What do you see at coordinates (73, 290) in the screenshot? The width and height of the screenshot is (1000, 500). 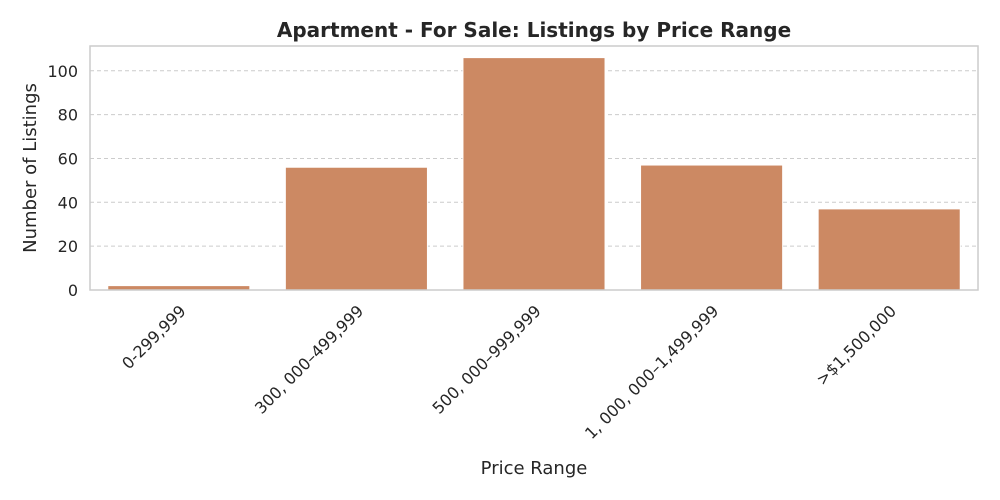 I see `y-tick-label: 0` at bounding box center [73, 290].